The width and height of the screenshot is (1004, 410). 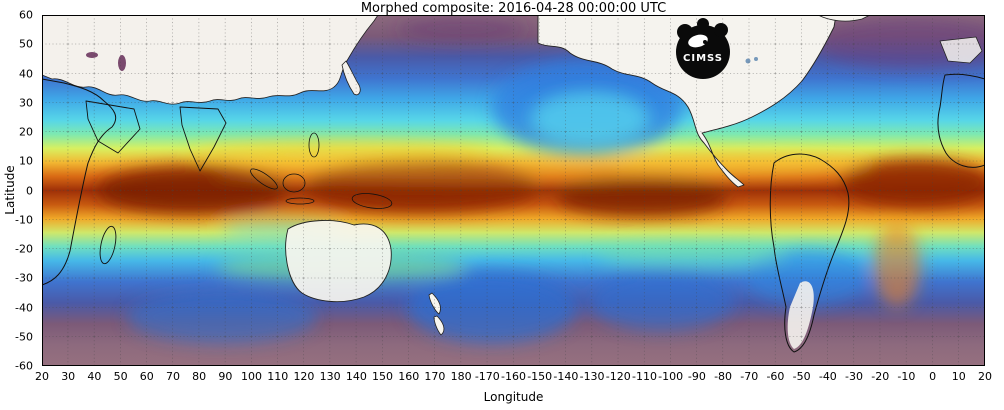 I want to click on y-tick-label: -20, so click(x=24, y=249).